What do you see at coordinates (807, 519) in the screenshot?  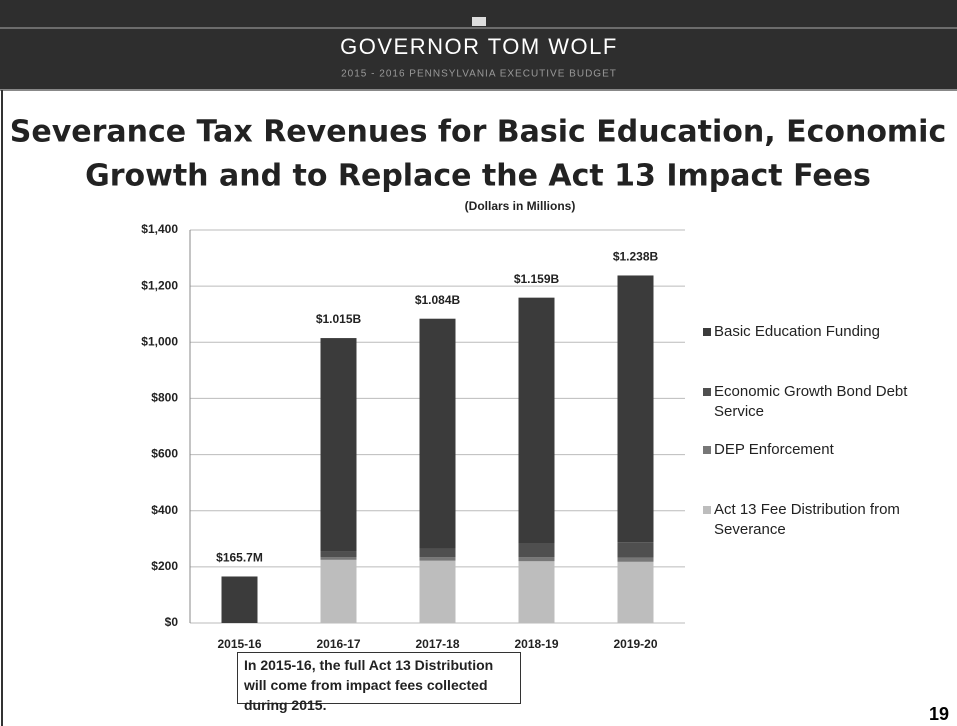 I see `legend-label: Act 13 Fee Distribution from Severance` at bounding box center [807, 519].